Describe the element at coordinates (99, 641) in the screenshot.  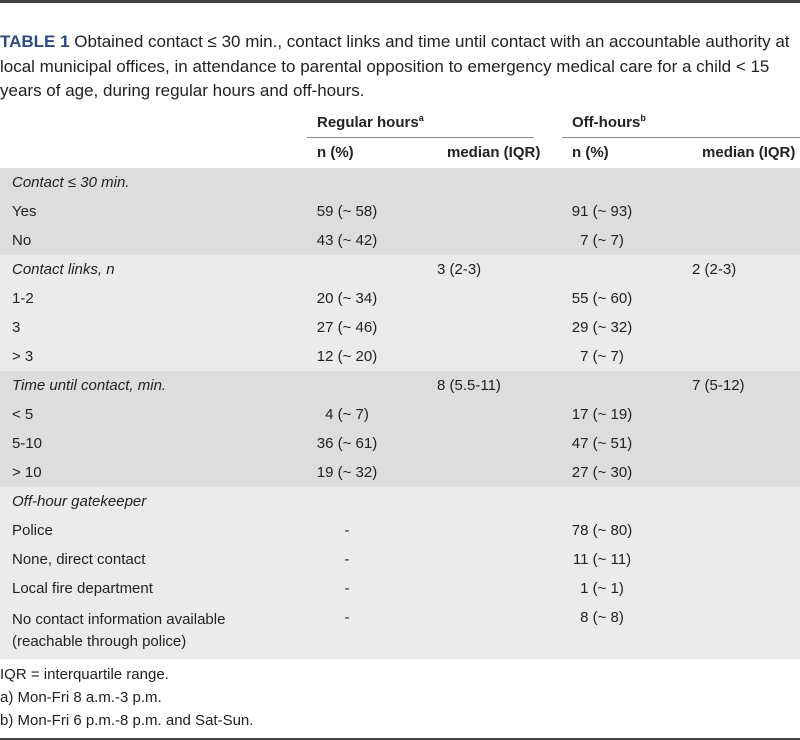
I see `row-label-continuation: (reachable through police)` at that location.